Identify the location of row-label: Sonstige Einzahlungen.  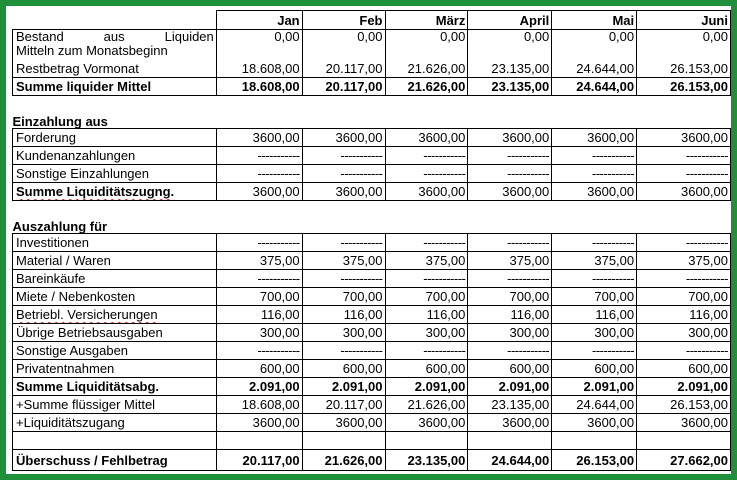
(114, 173).